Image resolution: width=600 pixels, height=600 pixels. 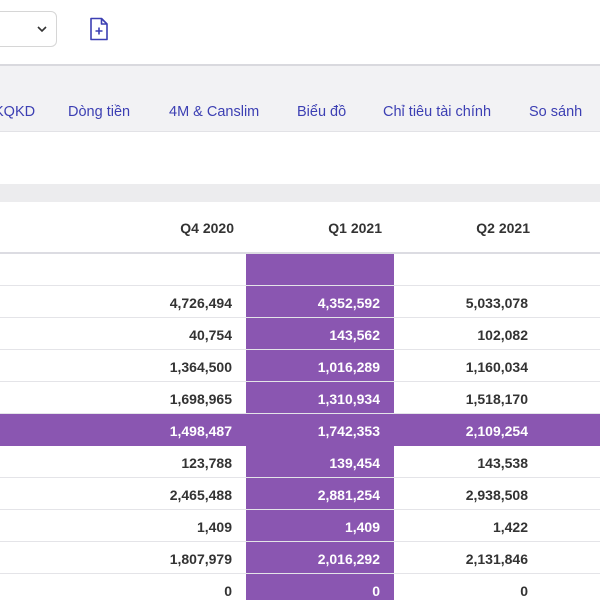 What do you see at coordinates (348, 559) in the screenshot?
I see `table-cell: 2,016,292` at bounding box center [348, 559].